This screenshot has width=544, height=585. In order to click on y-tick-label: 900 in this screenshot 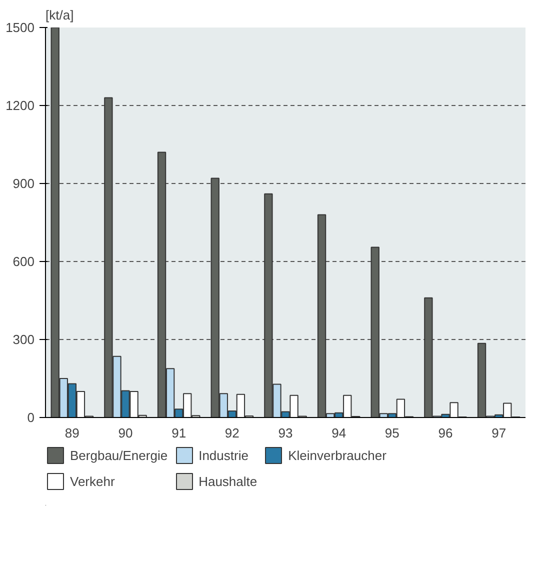, I will do `click(23, 183)`.